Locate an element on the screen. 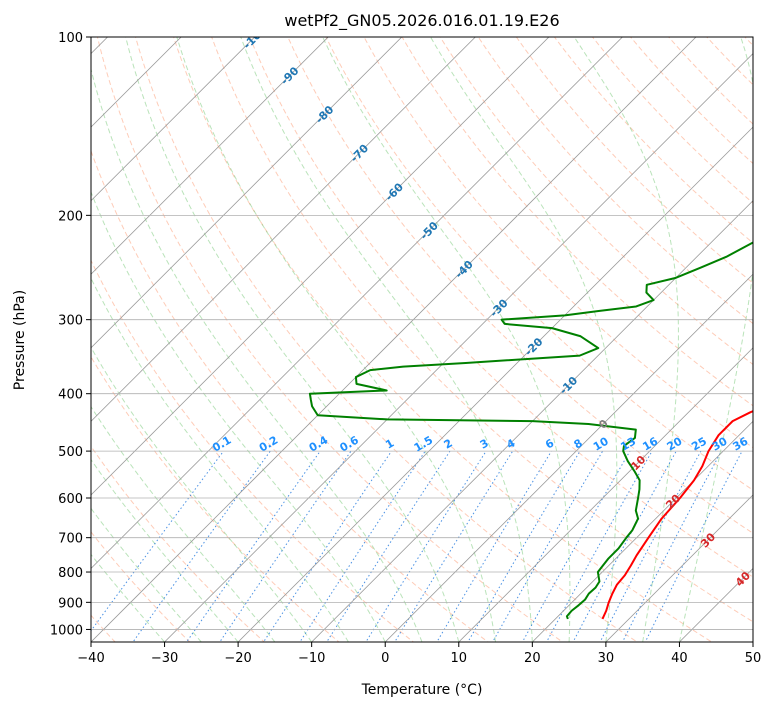  y-tick-label: 1000 is located at coordinates (66, 630).